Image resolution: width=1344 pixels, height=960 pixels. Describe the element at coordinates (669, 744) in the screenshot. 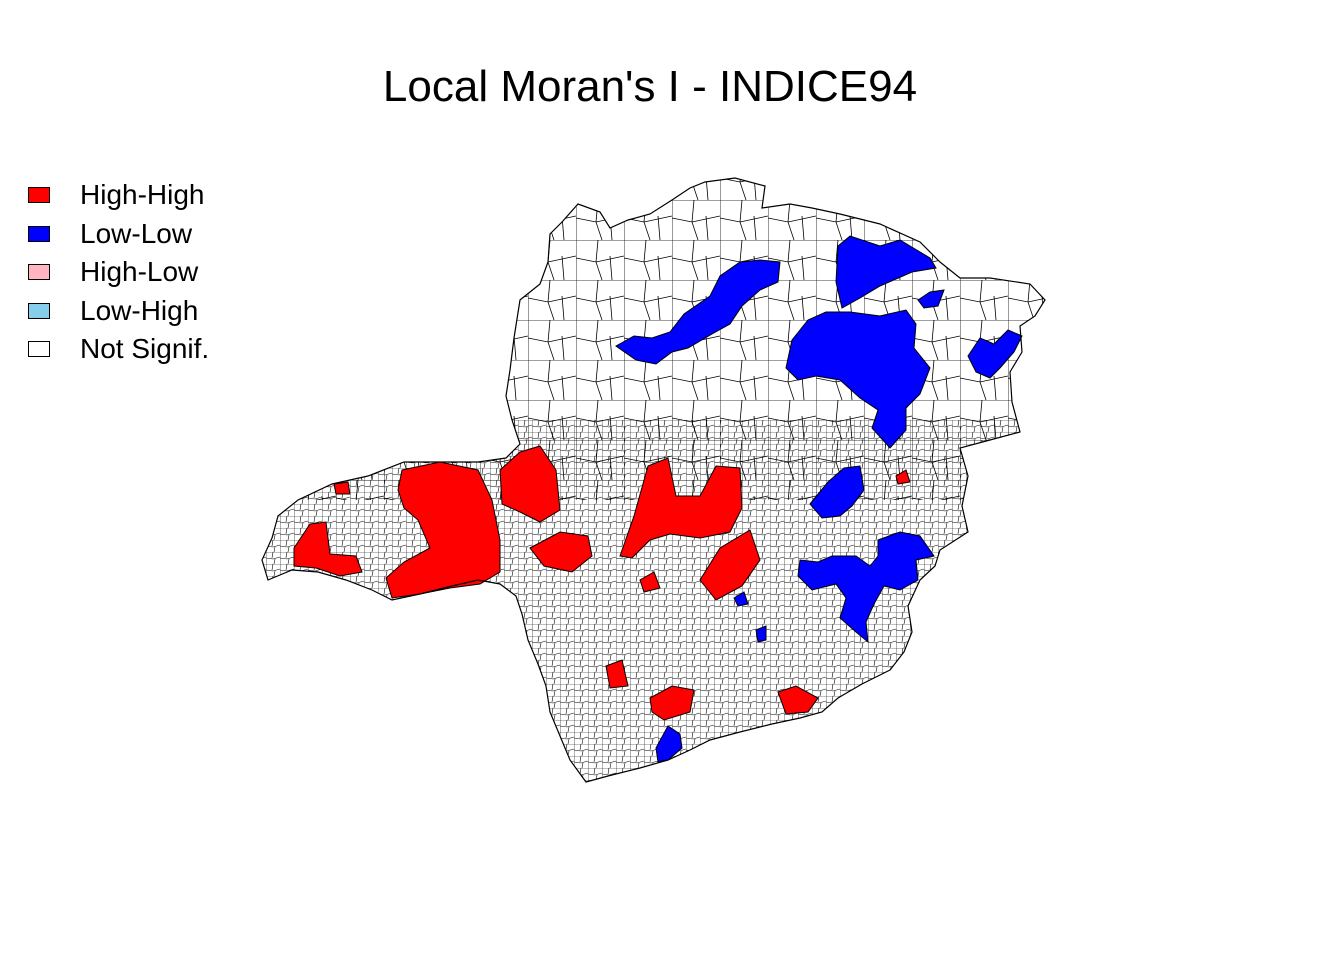

I see `low-low-cluster-south` at that location.